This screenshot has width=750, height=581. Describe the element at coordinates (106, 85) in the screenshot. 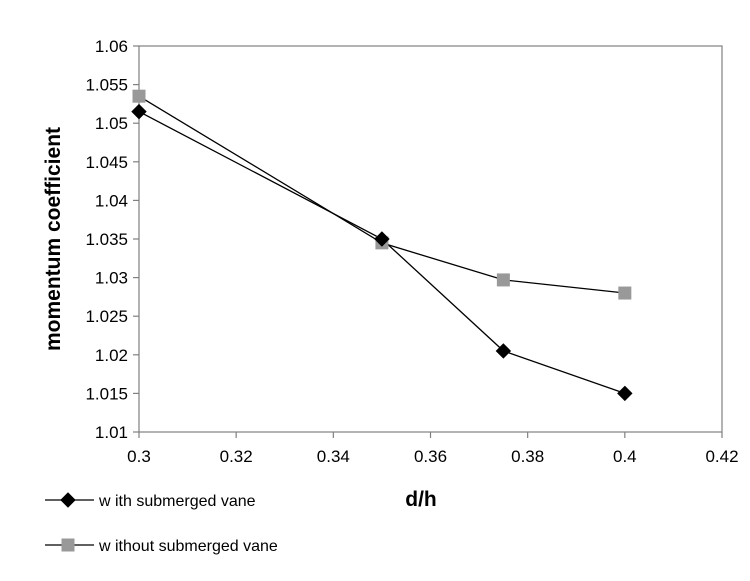

I see `y-tick-label: 1.055` at that location.